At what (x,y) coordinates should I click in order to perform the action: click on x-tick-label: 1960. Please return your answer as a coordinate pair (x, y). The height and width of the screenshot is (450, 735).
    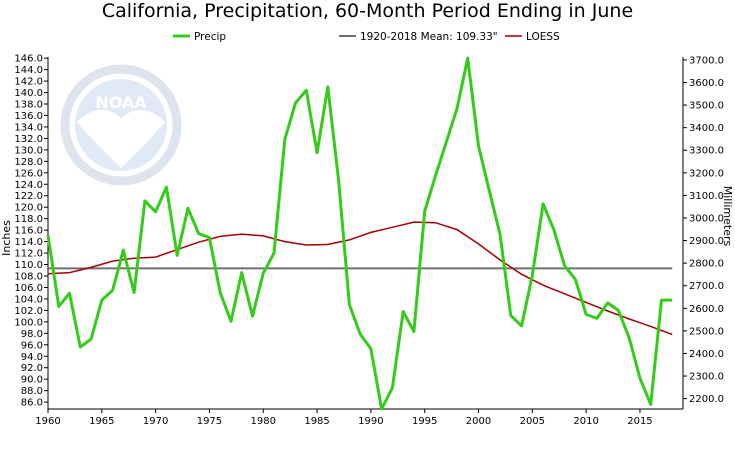
    Looking at the image, I should click on (47, 421).